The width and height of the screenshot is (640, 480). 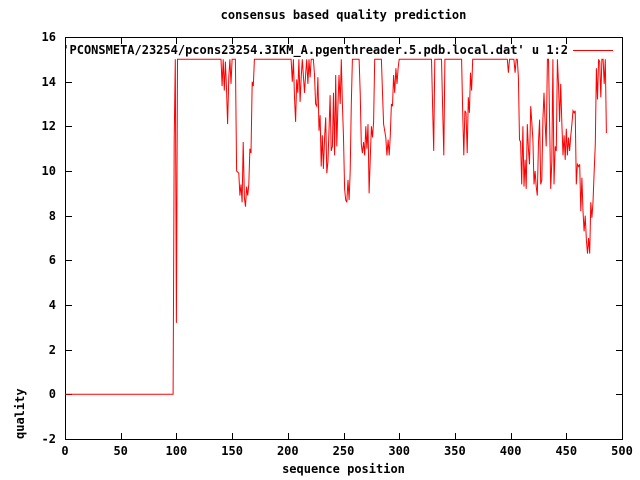 I want to click on y-tick-label: 14, so click(x=48, y=81).